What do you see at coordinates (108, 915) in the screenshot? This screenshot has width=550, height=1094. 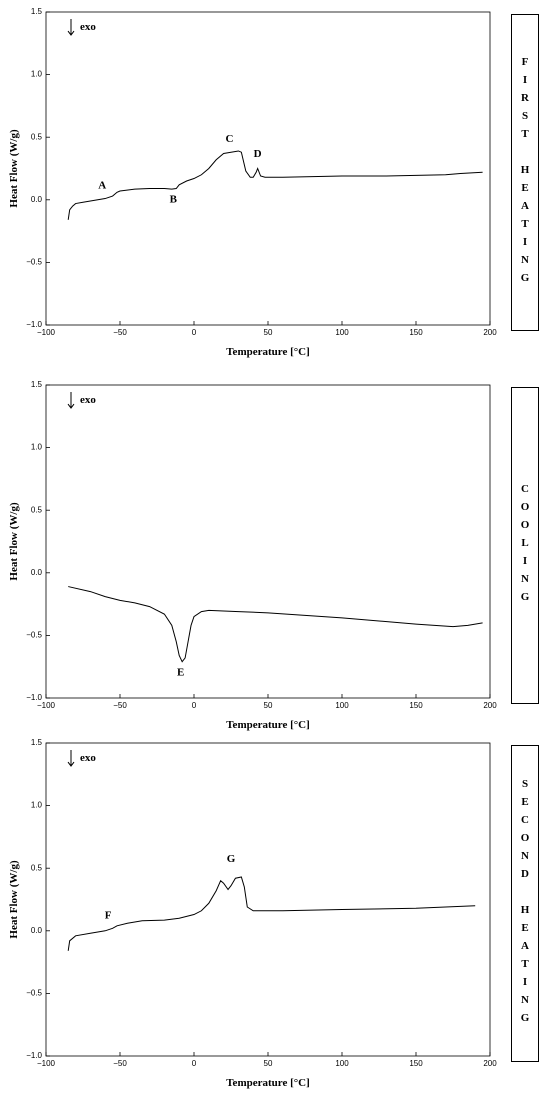 I see `annotation: F` at bounding box center [108, 915].